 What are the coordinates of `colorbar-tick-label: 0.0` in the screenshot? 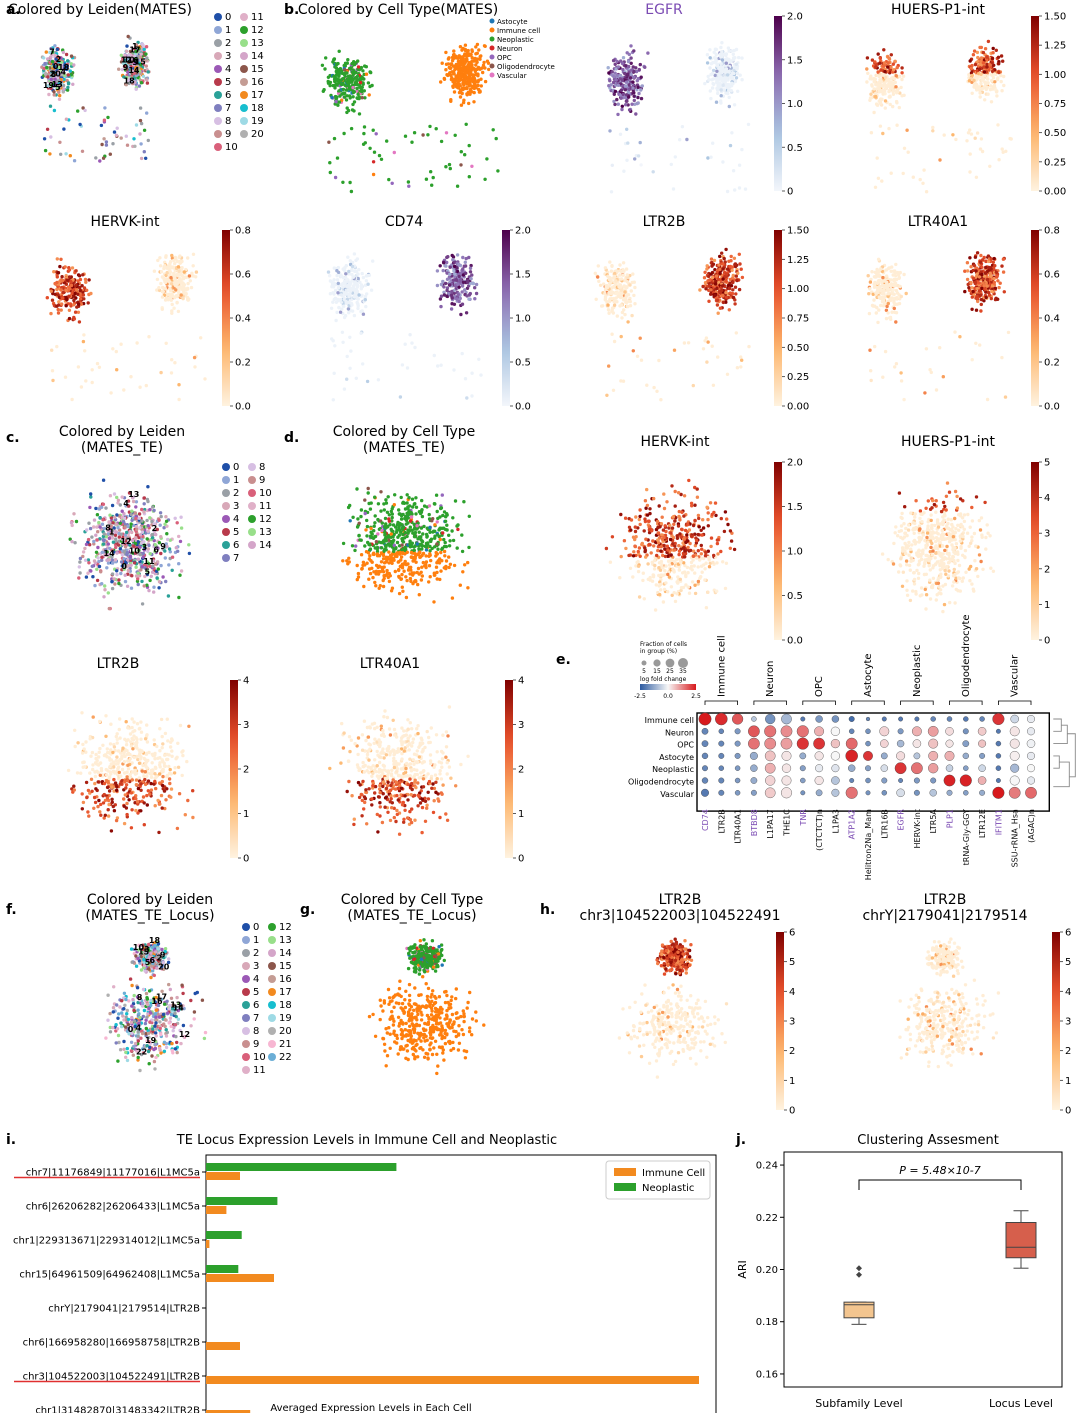 It's located at (243, 407).